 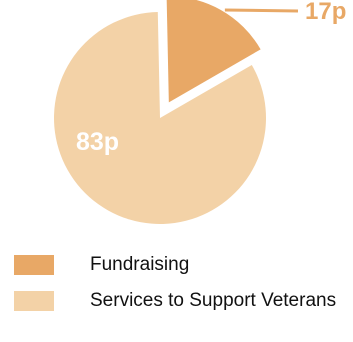 What do you see at coordinates (34, 265) in the screenshot?
I see `legend-swatch-fundraising` at bounding box center [34, 265].